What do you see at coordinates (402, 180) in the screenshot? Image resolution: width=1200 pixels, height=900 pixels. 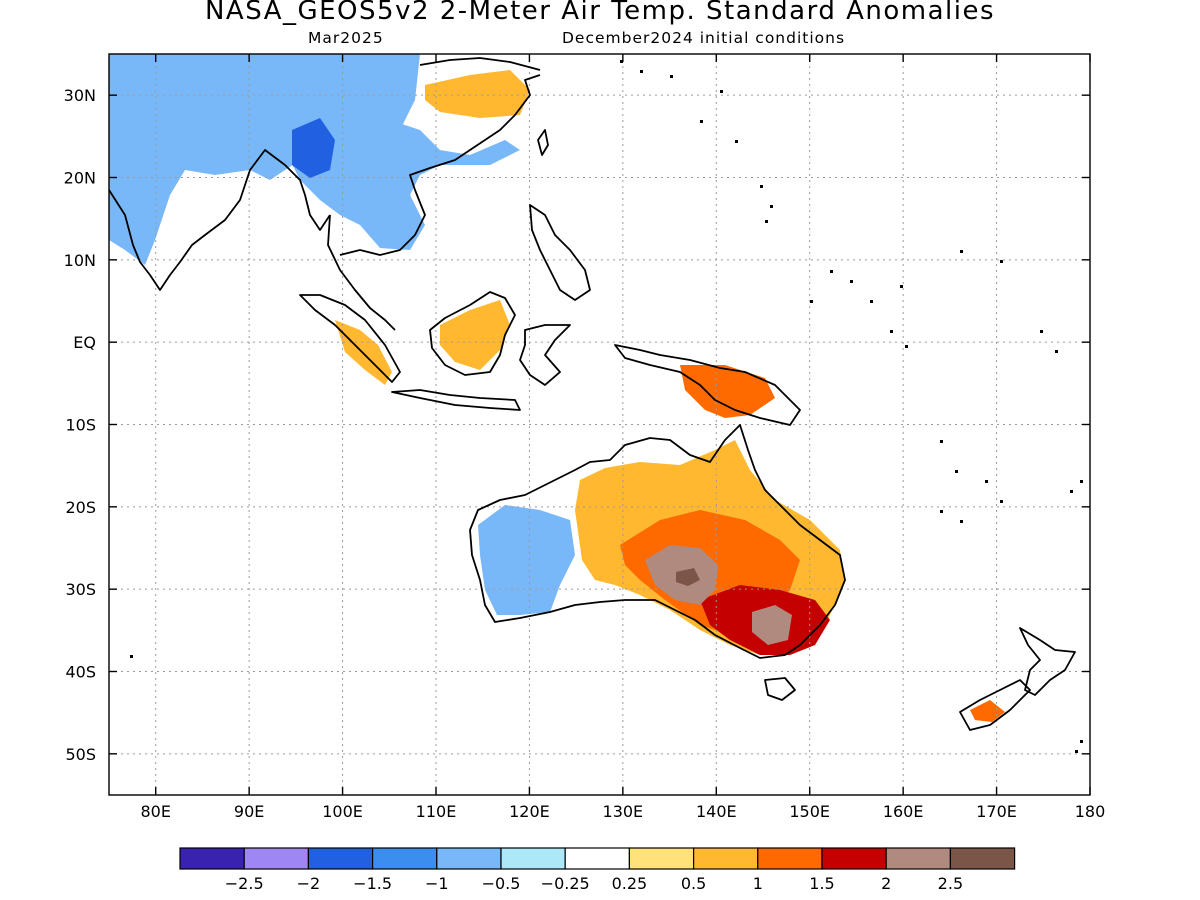 I see `region-south-china-indochina` at bounding box center [402, 180].